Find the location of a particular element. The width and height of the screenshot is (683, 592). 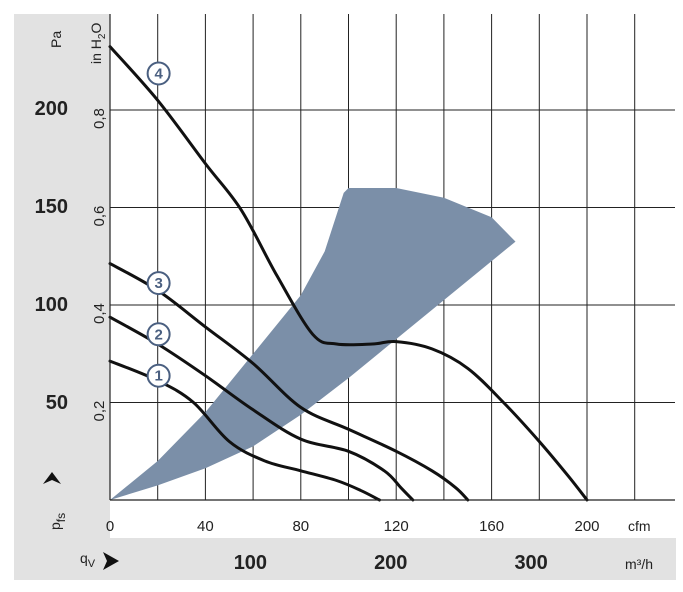

inh2o-tick-label: 0,8 is located at coordinates (99, 118).